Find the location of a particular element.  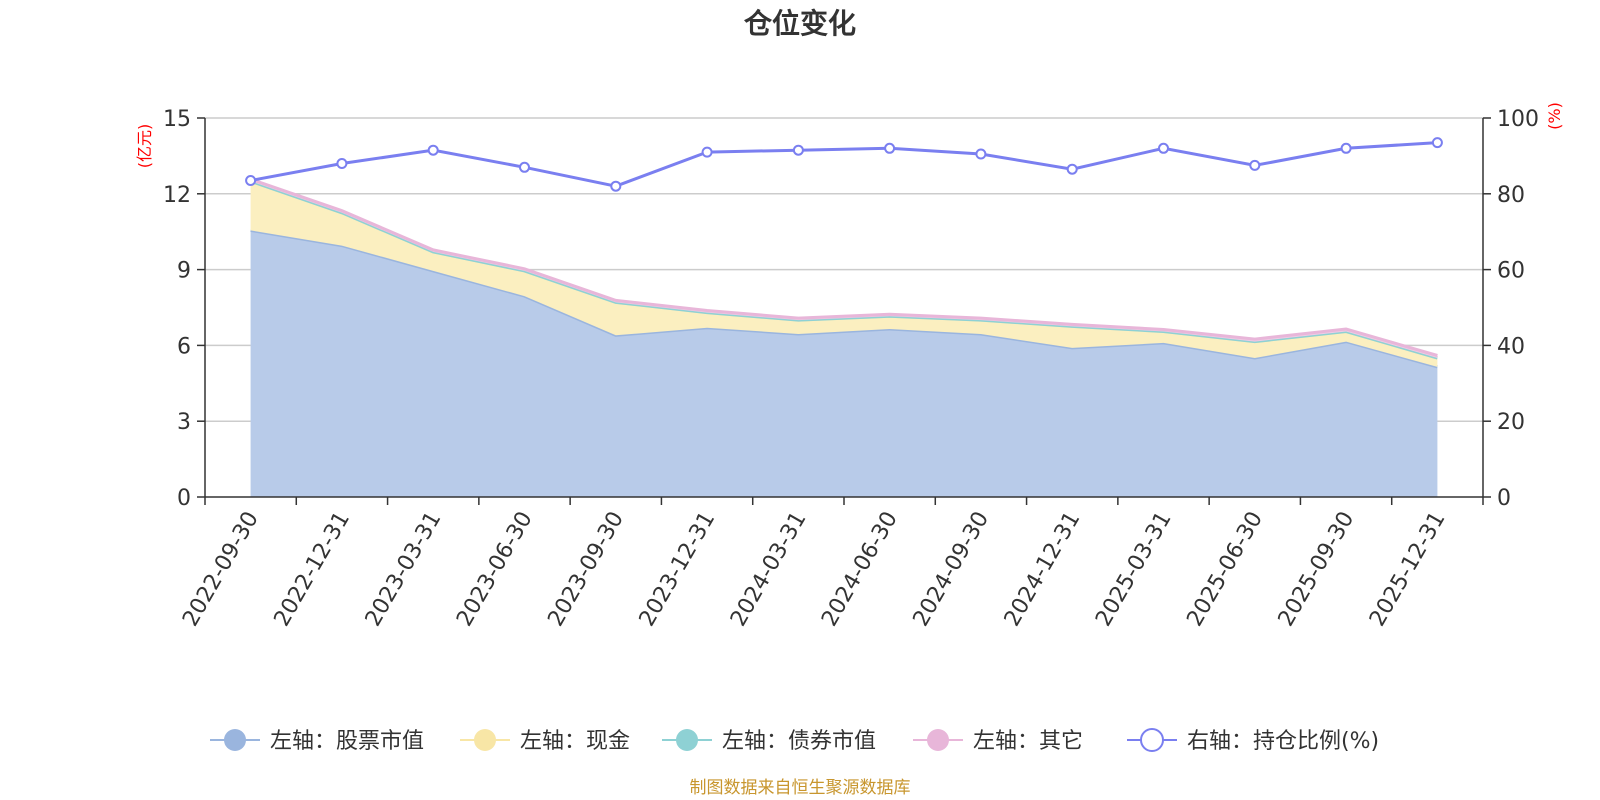

x-tick-label: 2024-03-31 is located at coordinates (769, 569).